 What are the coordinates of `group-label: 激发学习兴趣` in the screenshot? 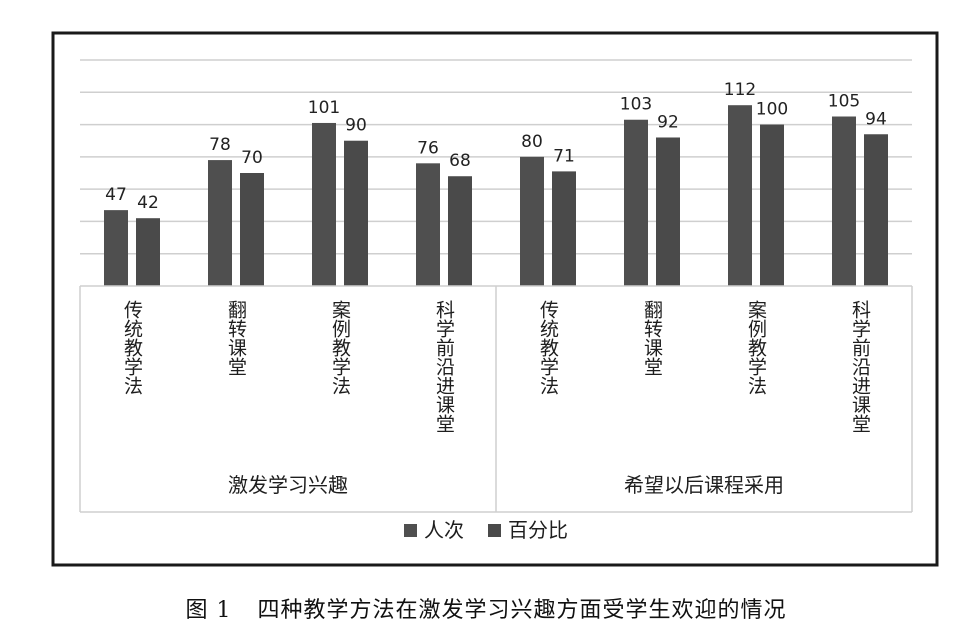 It's located at (288, 485).